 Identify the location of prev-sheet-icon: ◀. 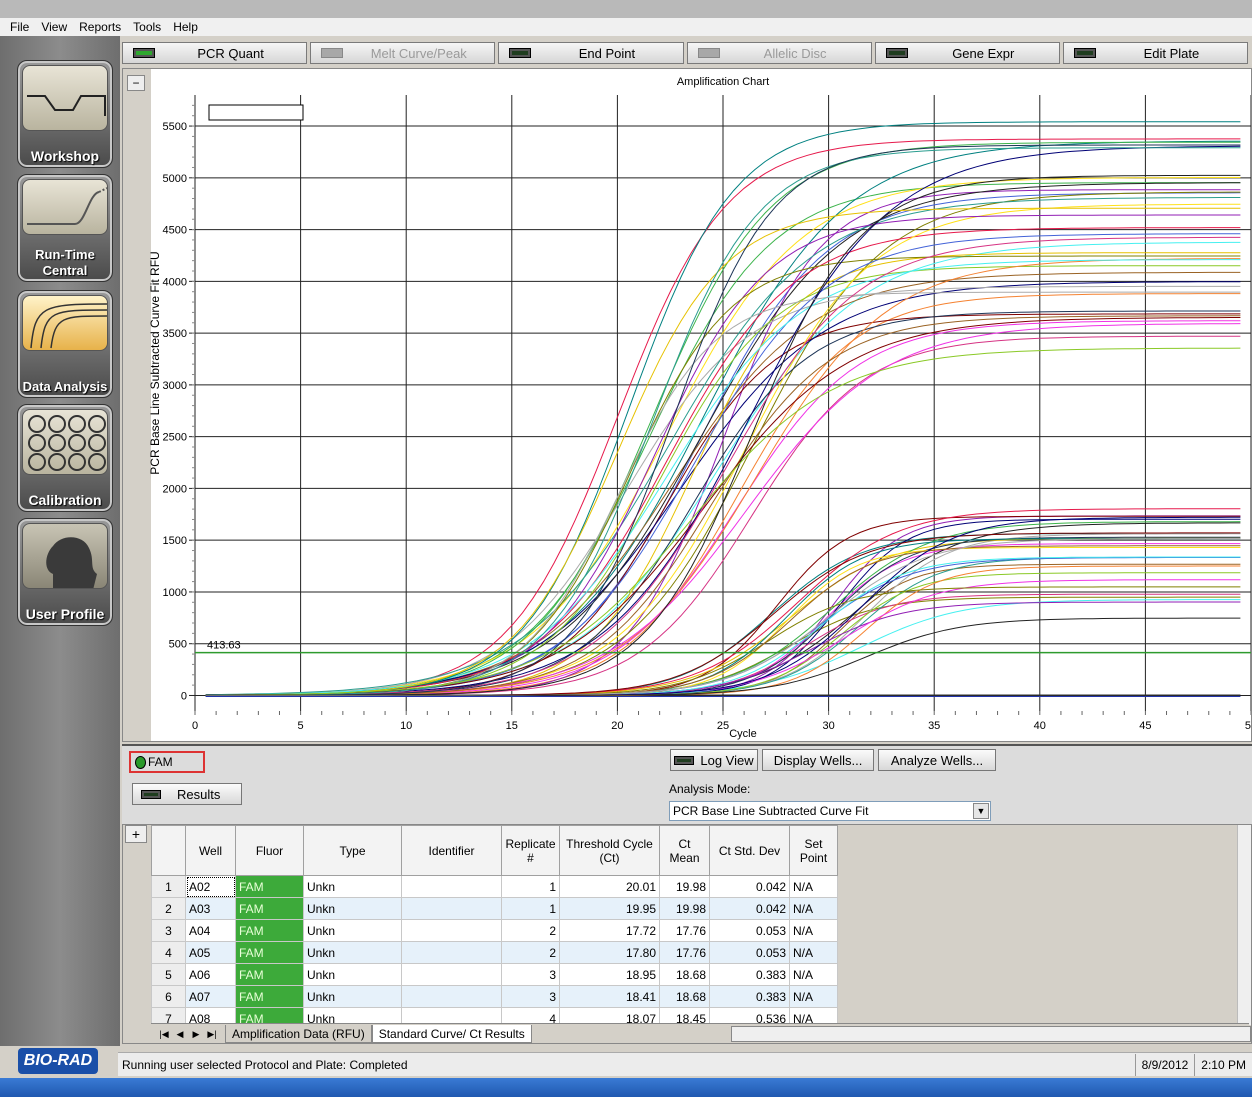
(180, 1034).